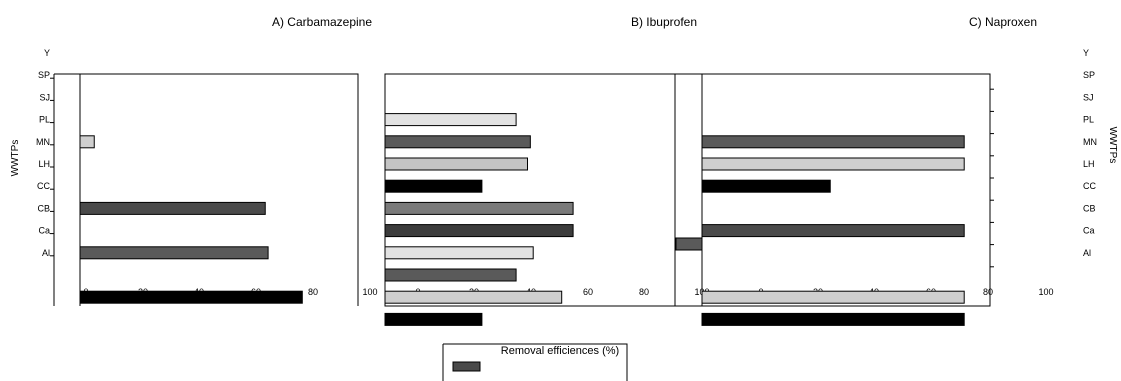 This screenshot has height=381, width=1121. I want to click on y-tick-label-right: Al, so click(1087, 253).